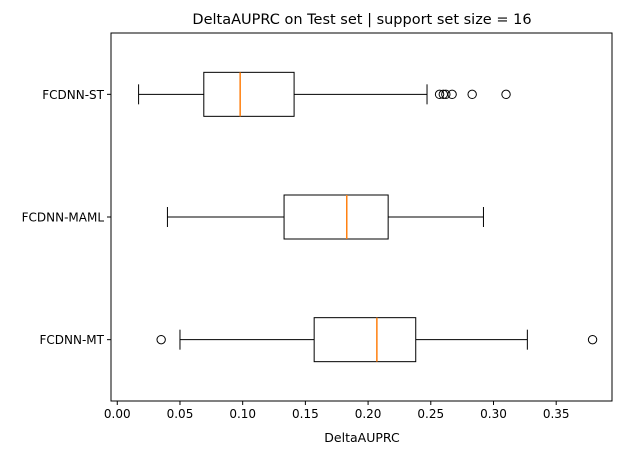  I want to click on x-tick-label: 0.20, so click(368, 414).